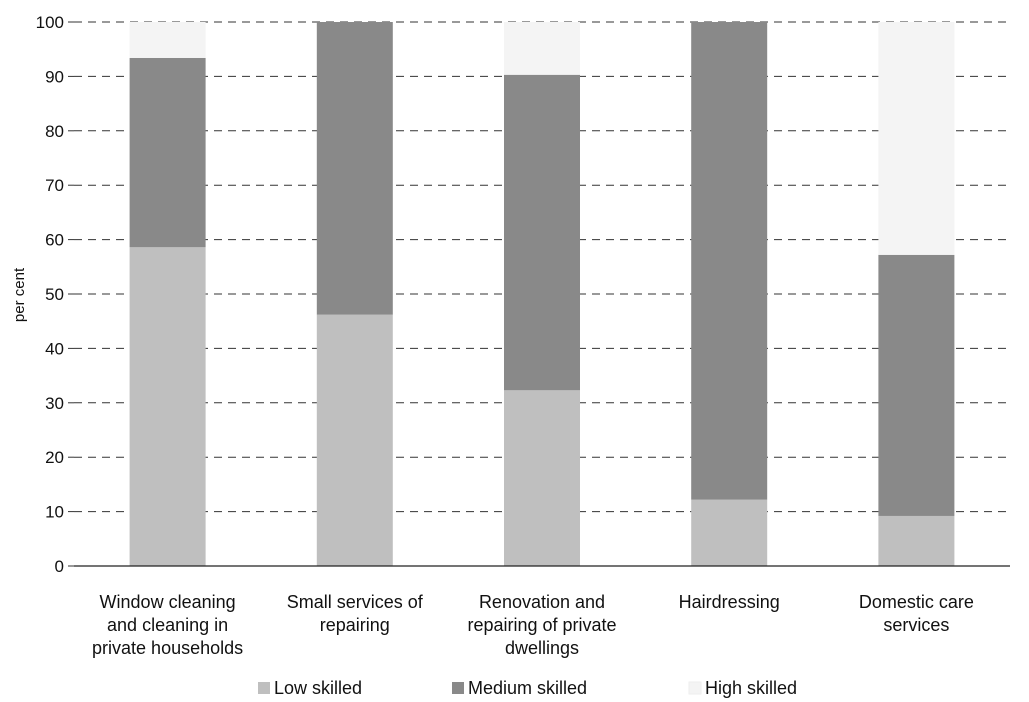  I want to click on y-tick-label: 20, so click(54, 457).